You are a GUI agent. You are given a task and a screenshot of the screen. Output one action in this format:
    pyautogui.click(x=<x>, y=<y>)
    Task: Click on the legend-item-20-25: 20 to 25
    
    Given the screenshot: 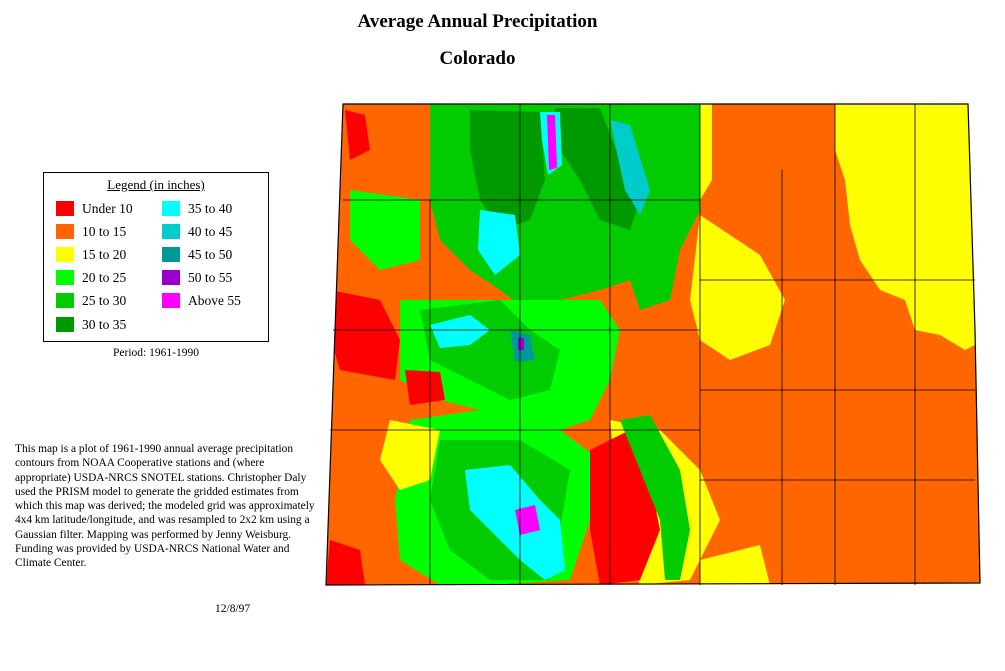 What is the action you would take?
    pyautogui.click(x=91, y=277)
    